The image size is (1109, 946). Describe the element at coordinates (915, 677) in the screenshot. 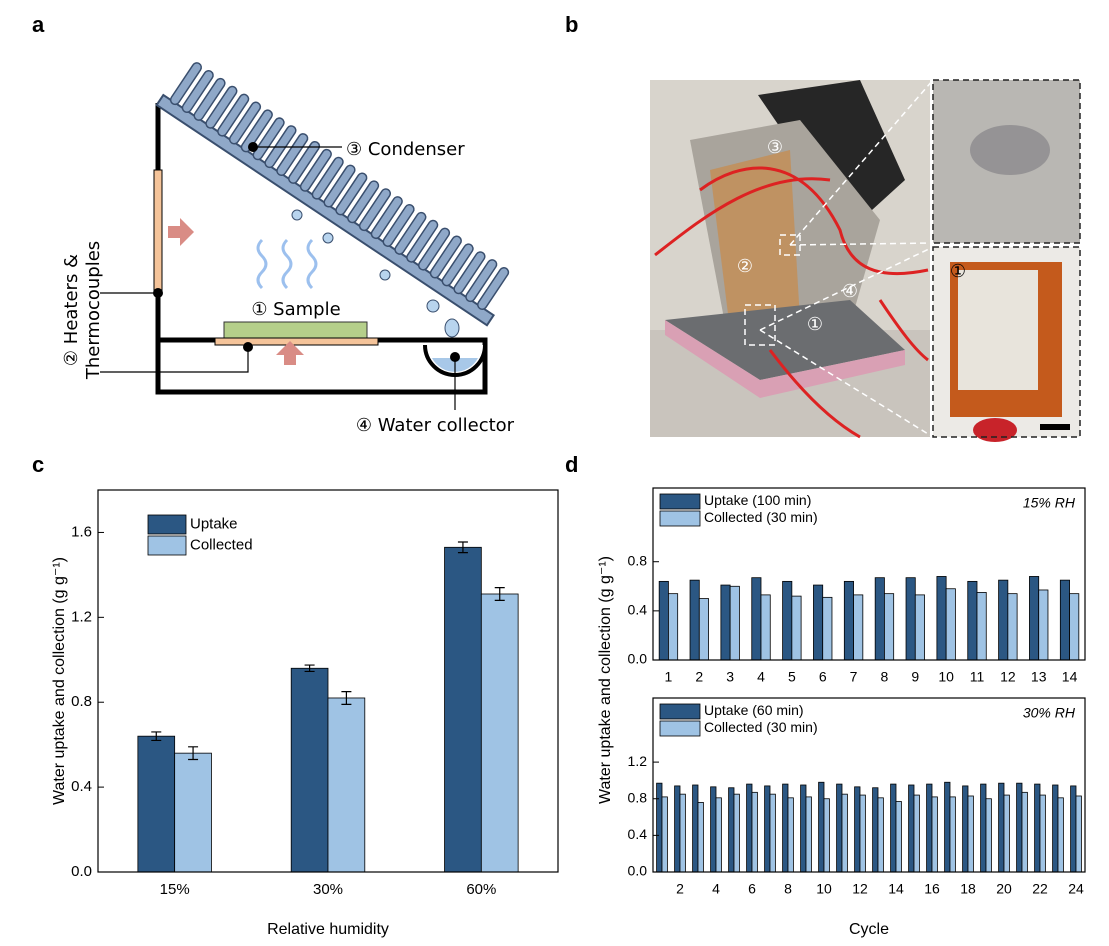

I see `x-tick-label: 9` at that location.